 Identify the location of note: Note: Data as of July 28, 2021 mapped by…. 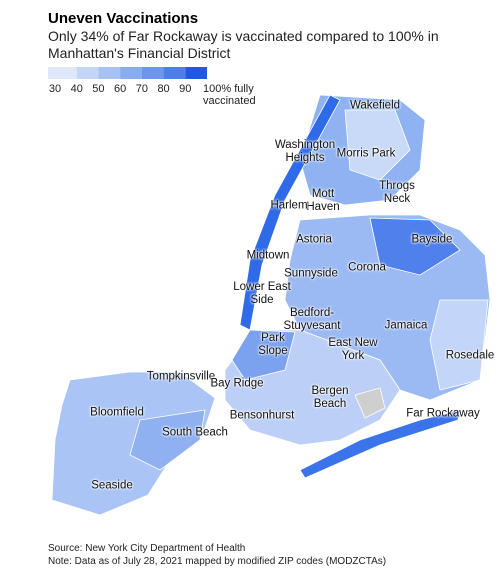
(217, 561).